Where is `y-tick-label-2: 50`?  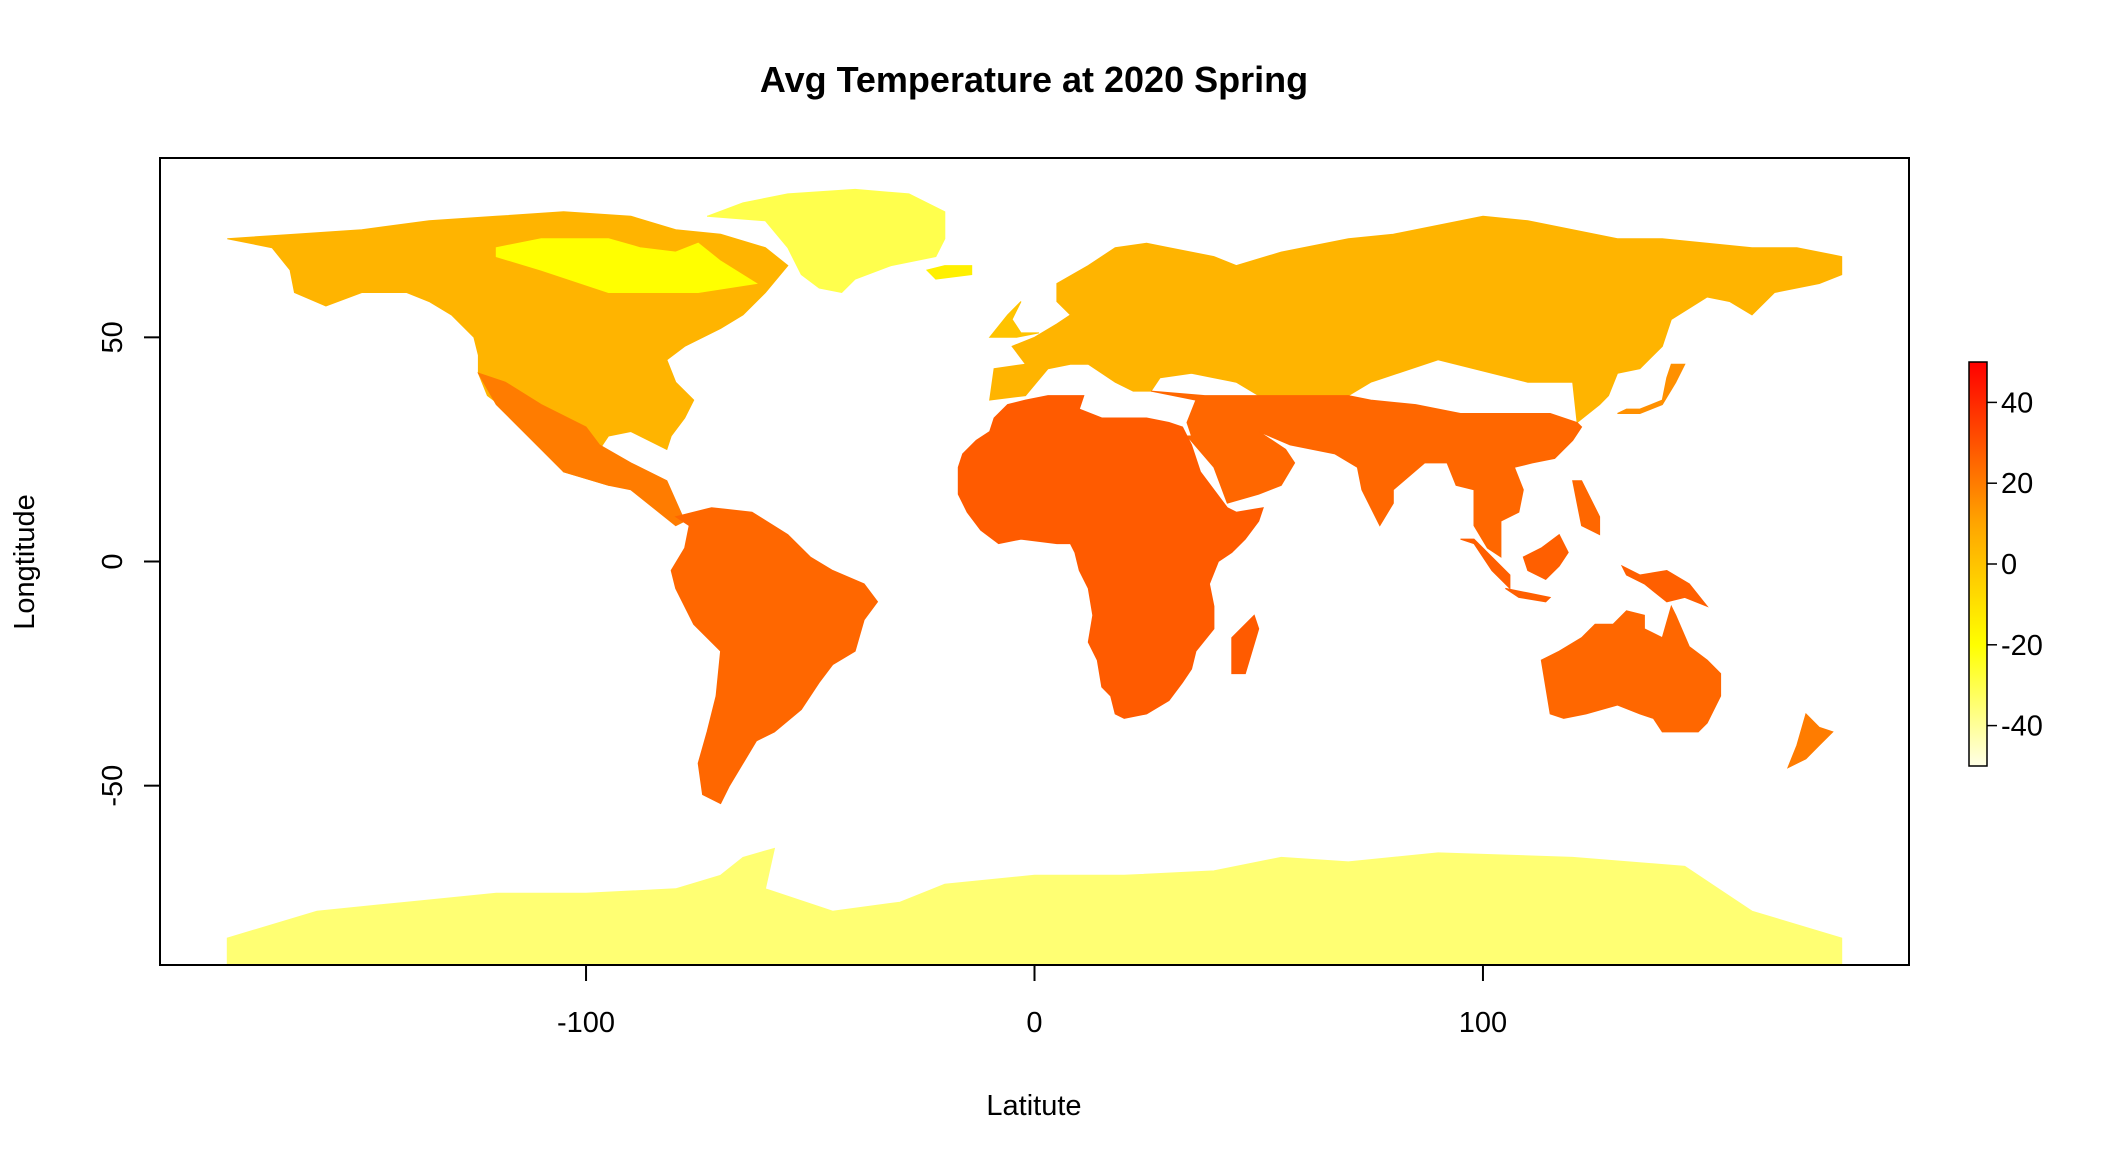 y-tick-label-2: 50 is located at coordinates (113, 337).